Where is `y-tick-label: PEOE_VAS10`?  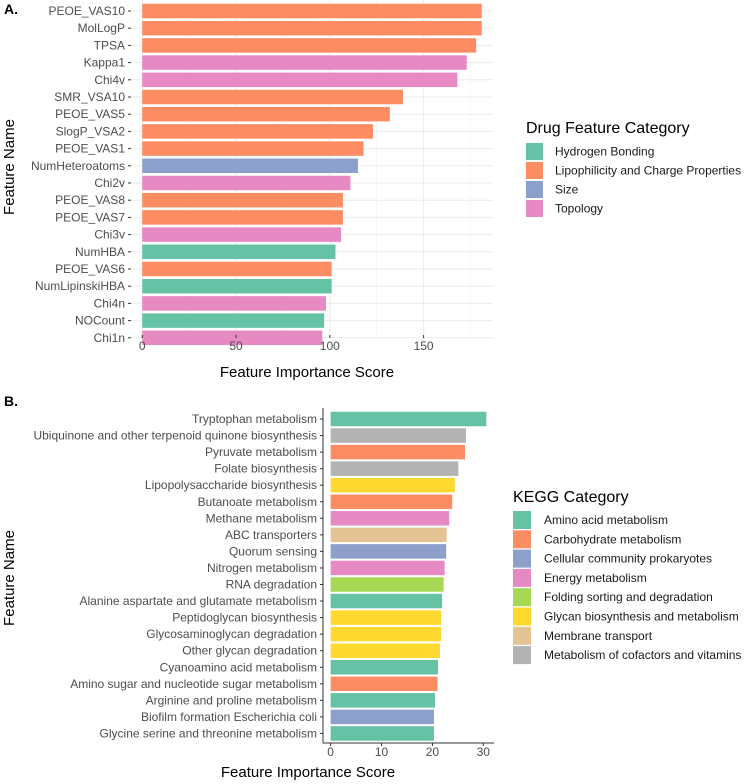 y-tick-label: PEOE_VAS10 is located at coordinates (87, 11).